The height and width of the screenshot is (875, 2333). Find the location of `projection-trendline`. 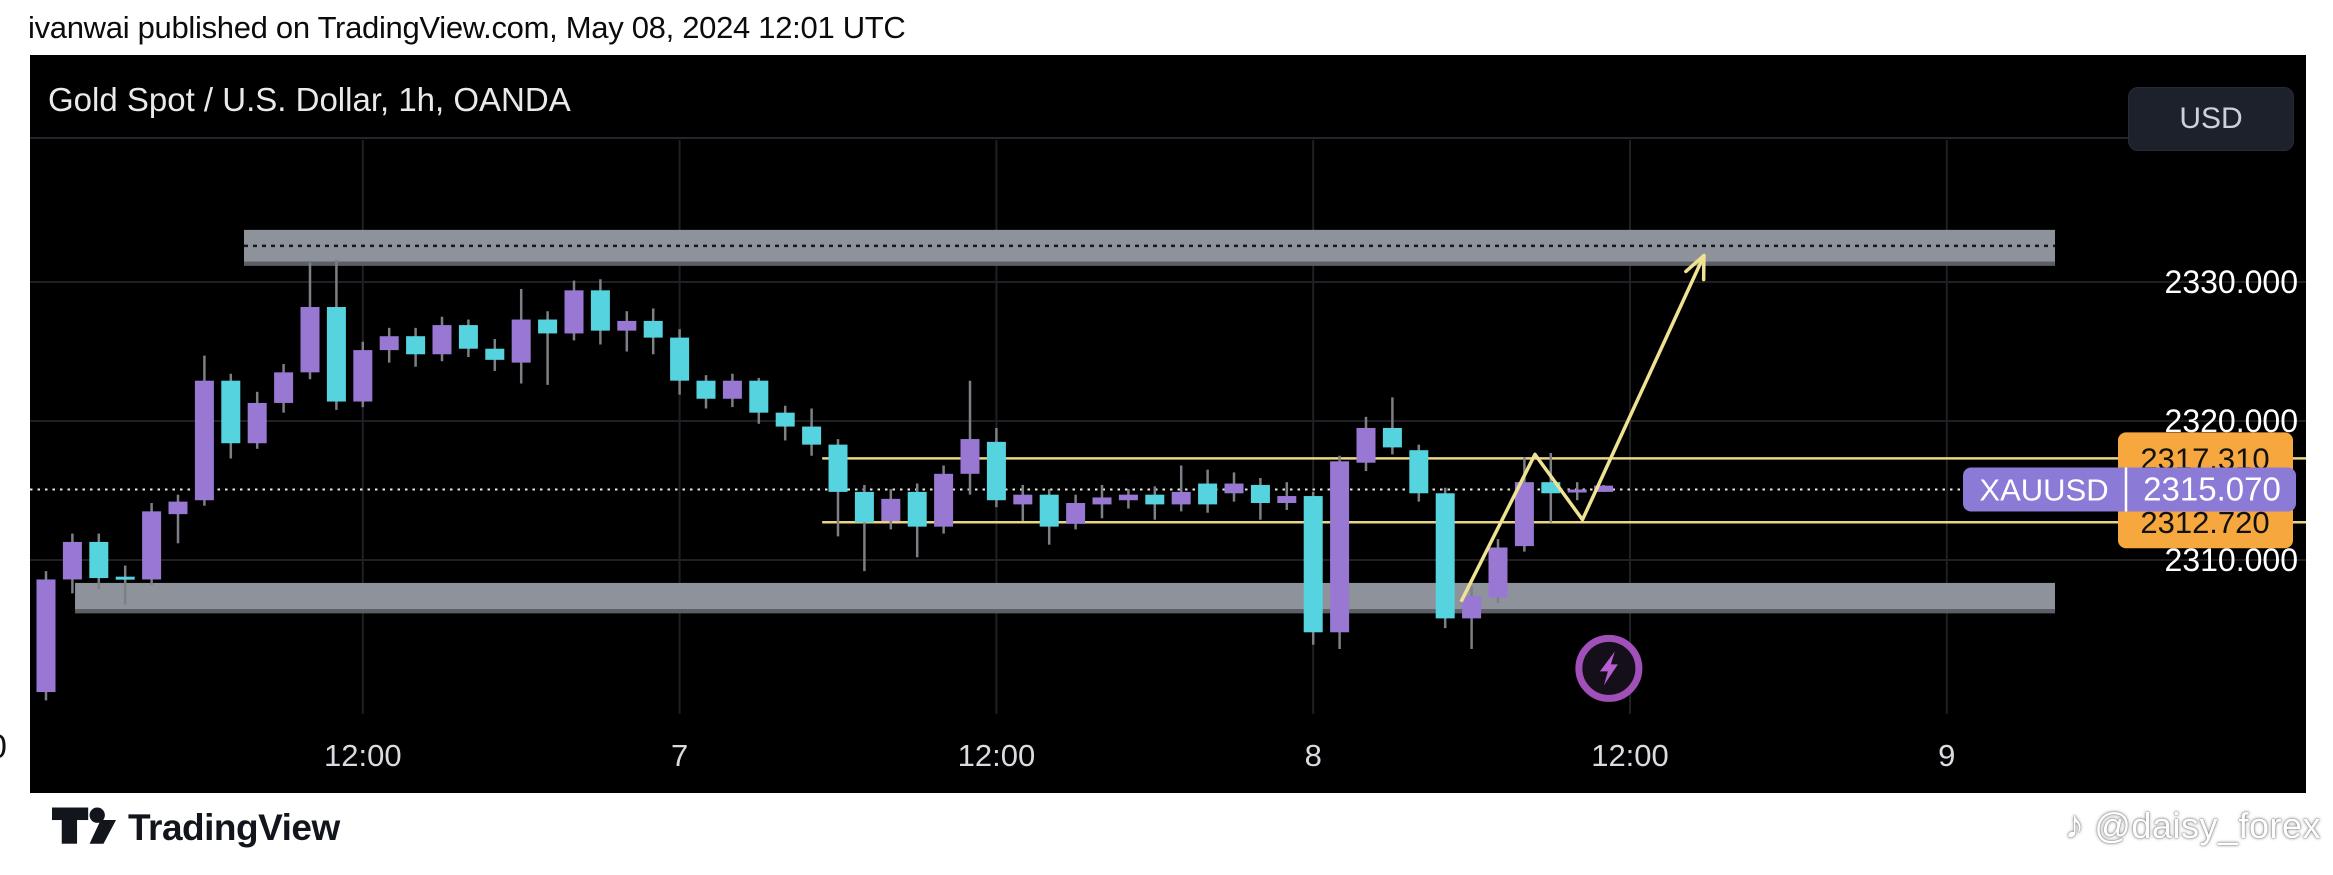

projection-trendline is located at coordinates (1582, 428).